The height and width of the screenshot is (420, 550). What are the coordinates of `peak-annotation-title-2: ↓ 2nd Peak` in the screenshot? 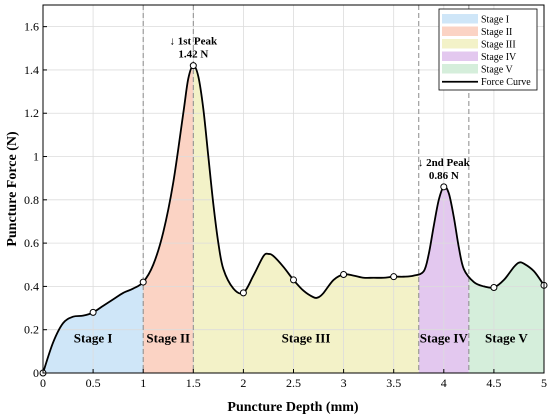 It's located at (444, 163).